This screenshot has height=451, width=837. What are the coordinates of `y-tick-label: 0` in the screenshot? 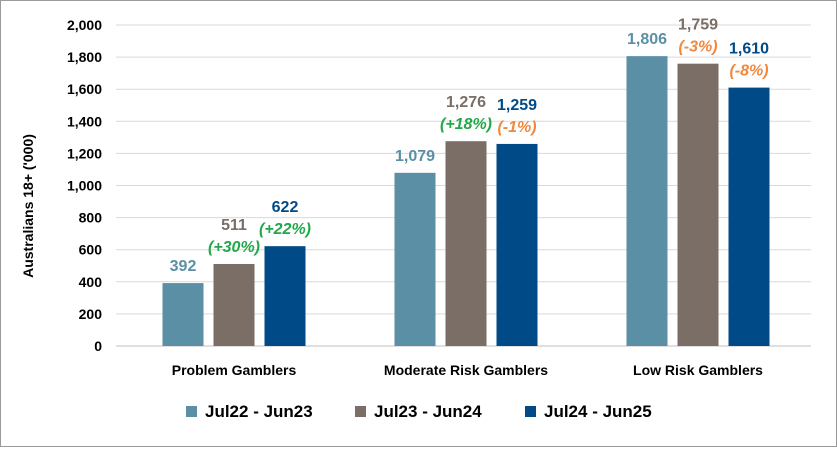 It's located at (98, 346).